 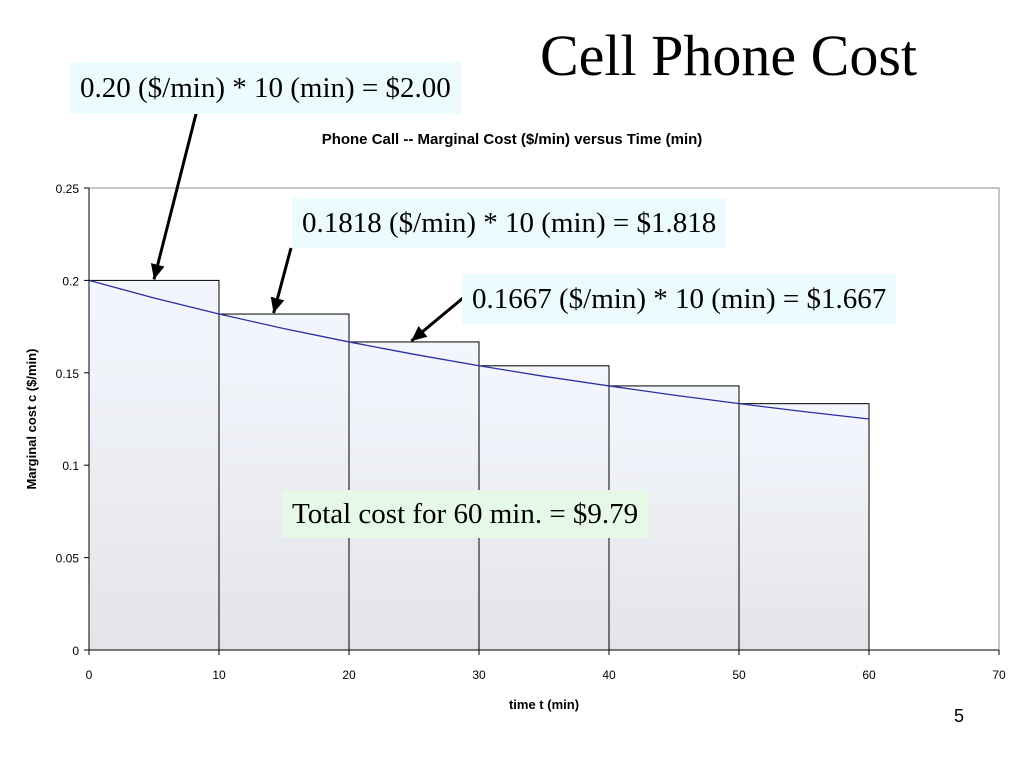 What do you see at coordinates (265, 88) in the screenshot?
I see `callout-first-interval: 0.20 ($/min) * 10 (min) = $2.00` at bounding box center [265, 88].